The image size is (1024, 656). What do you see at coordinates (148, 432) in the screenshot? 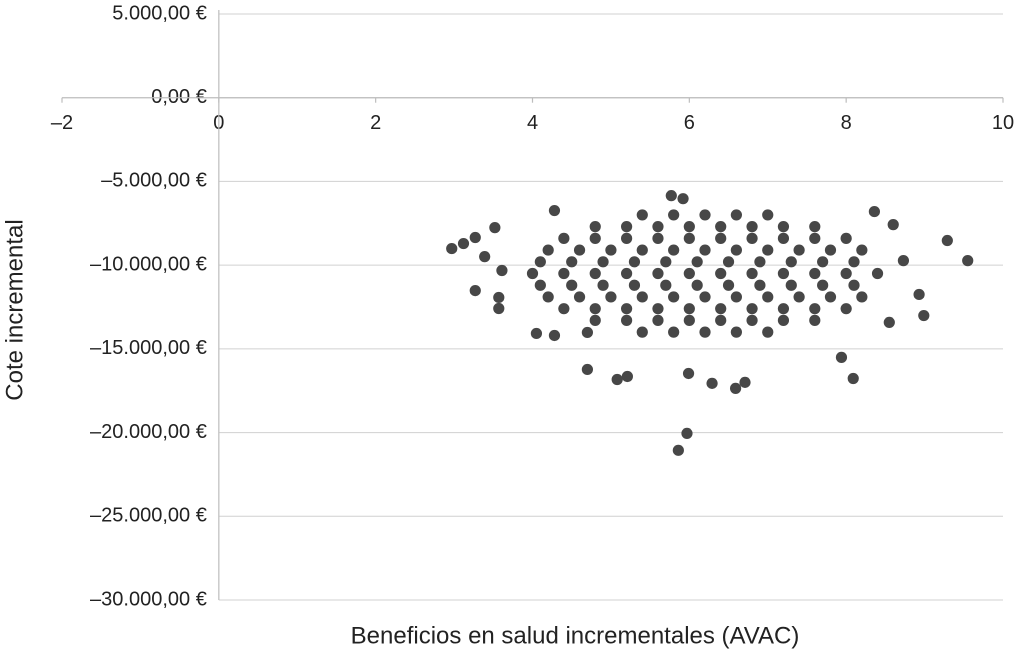
I see `y-tick-label: –20.000,00 €` at bounding box center [148, 432].